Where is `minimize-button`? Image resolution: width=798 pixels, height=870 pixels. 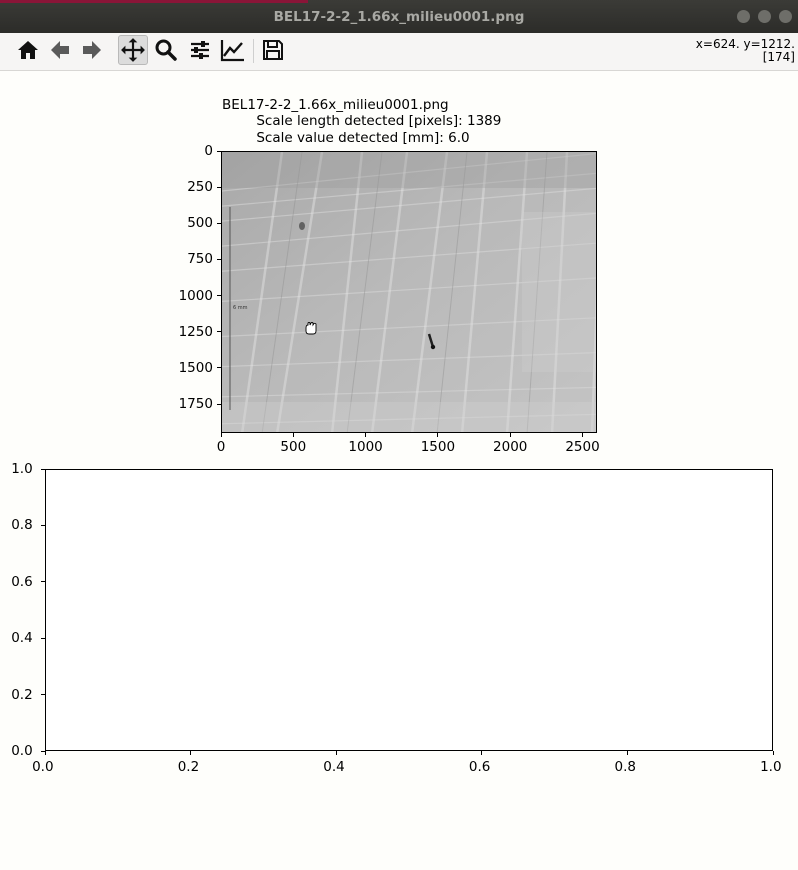 minimize-button is located at coordinates (743, 16).